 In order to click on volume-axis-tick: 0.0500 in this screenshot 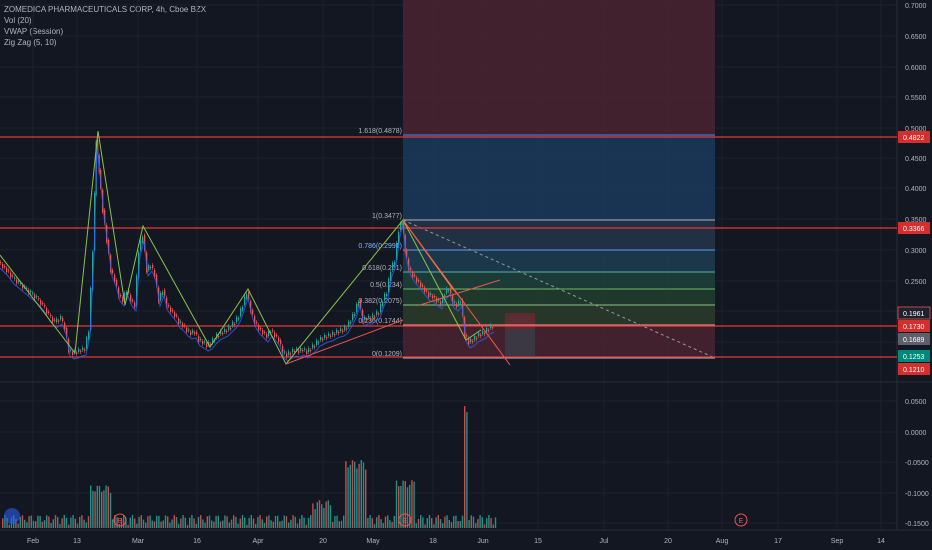, I will do `click(916, 402)`.